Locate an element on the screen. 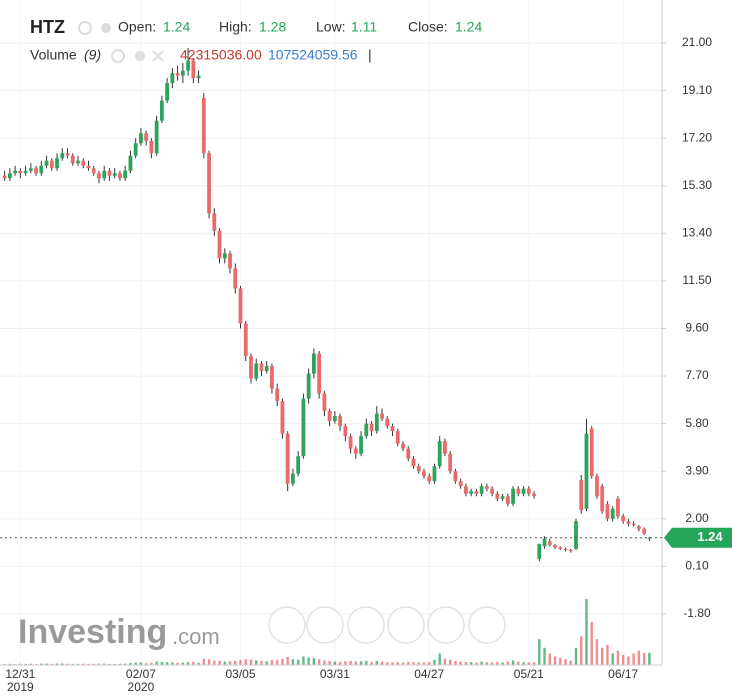 The height and width of the screenshot is (697, 732). zoom-out-button is located at coordinates (366, 625).